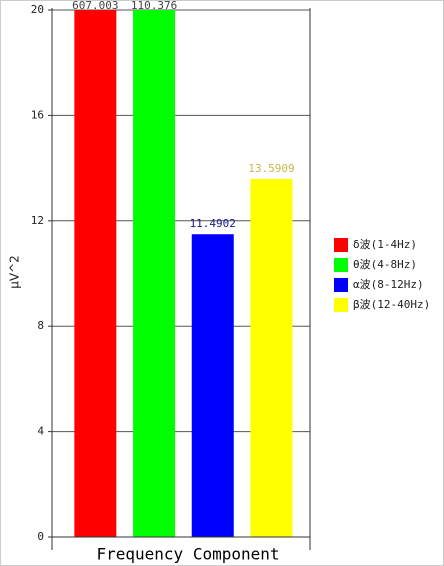  I want to click on value-label: 110.376, so click(154, 6).